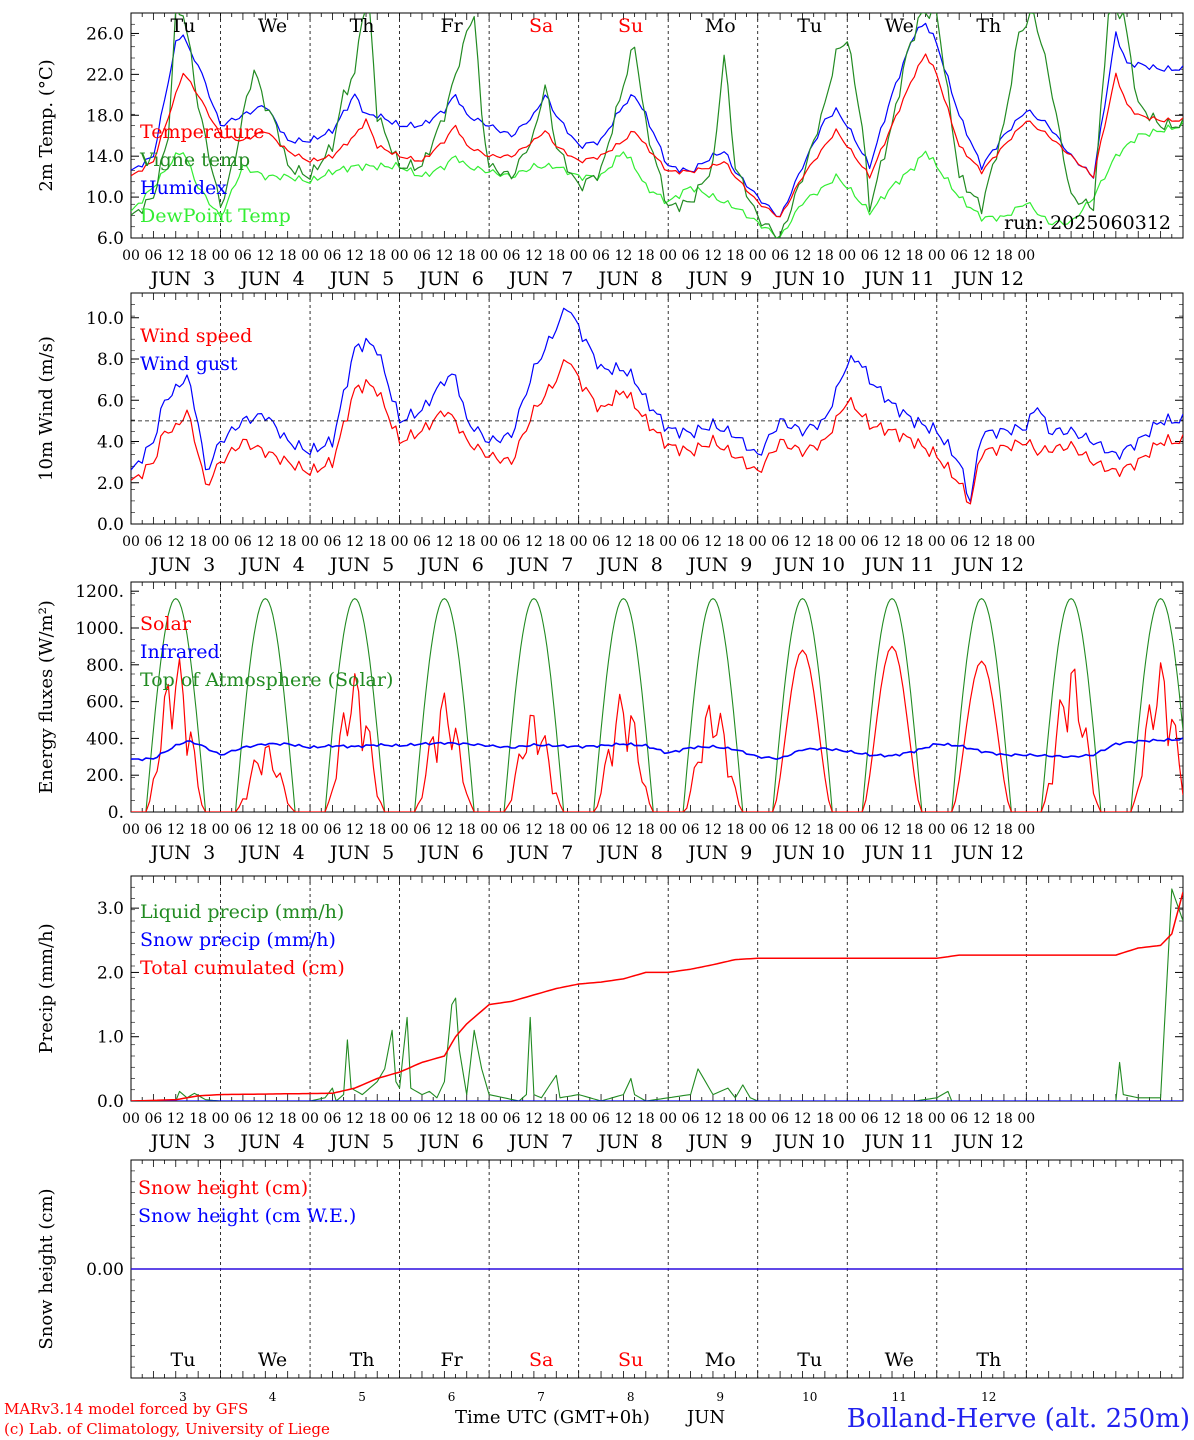  What do you see at coordinates (105, 75) in the screenshot?
I see `y-tick-label: 22.0` at bounding box center [105, 75].